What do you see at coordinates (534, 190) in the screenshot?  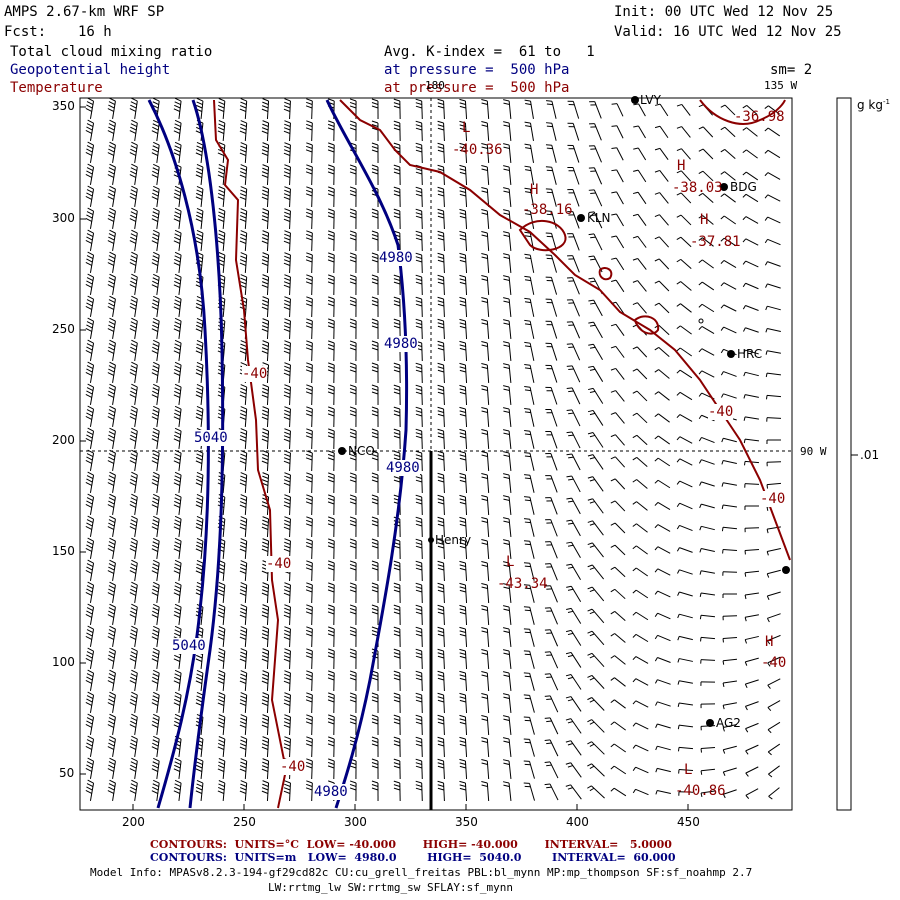 I see `extremum-kind: H` at bounding box center [534, 190].